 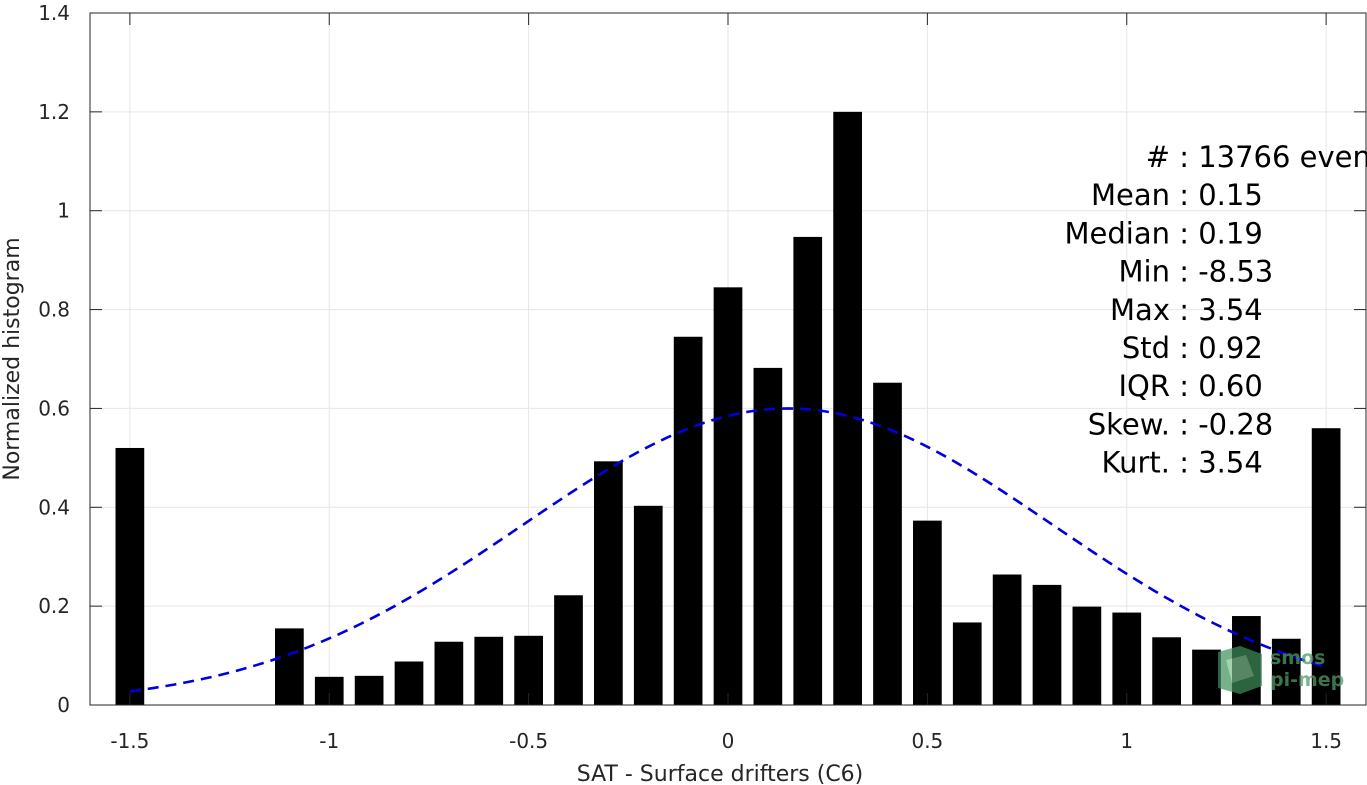 What do you see at coordinates (1240, 670) in the screenshot?
I see `logo-map-icon` at bounding box center [1240, 670].